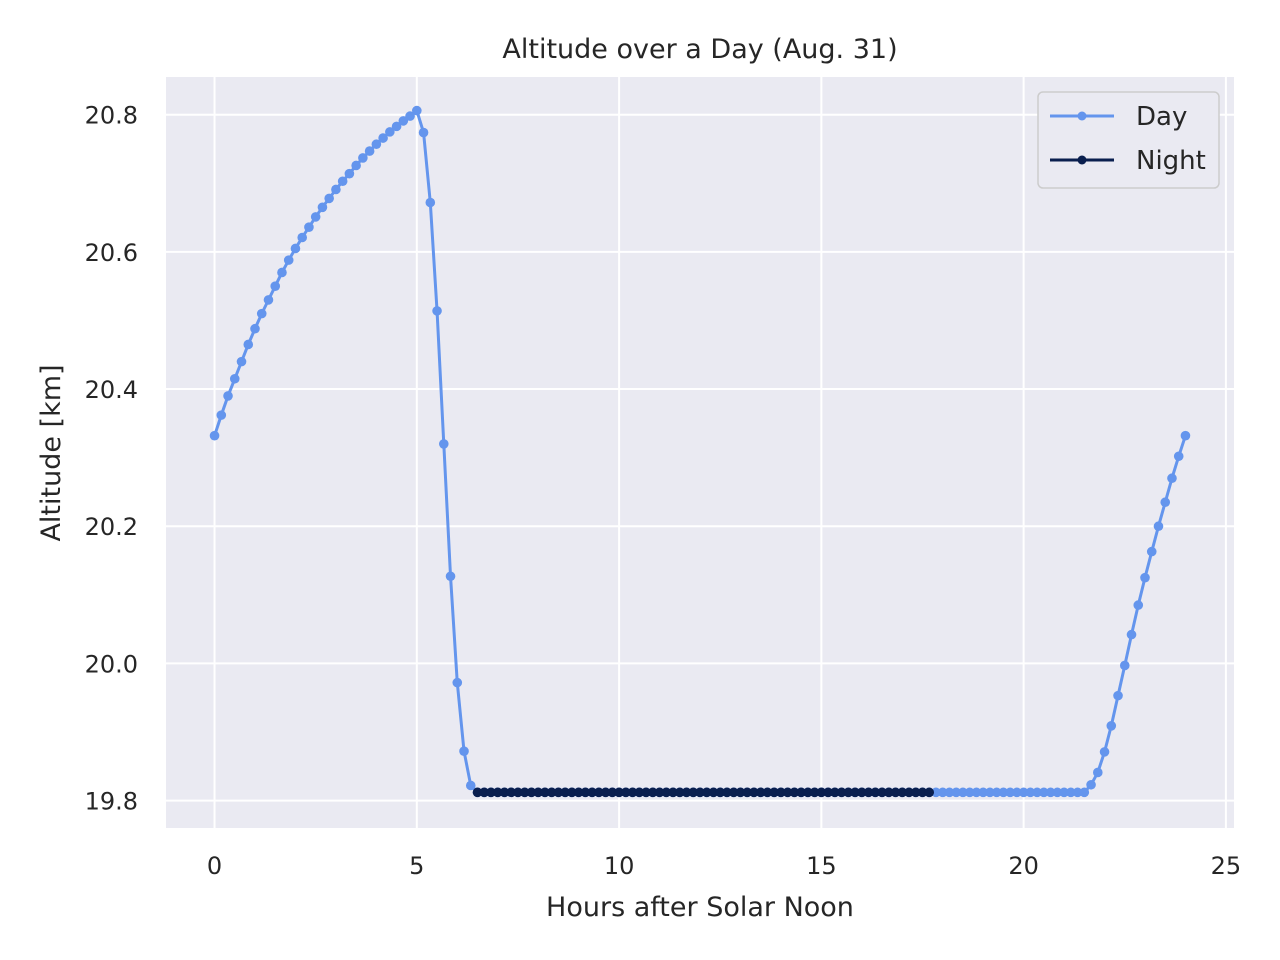 Image resolution: width=1280 pixels, height=960 pixels. Describe the element at coordinates (619, 866) in the screenshot. I see `x-tick-label: 10` at that location.